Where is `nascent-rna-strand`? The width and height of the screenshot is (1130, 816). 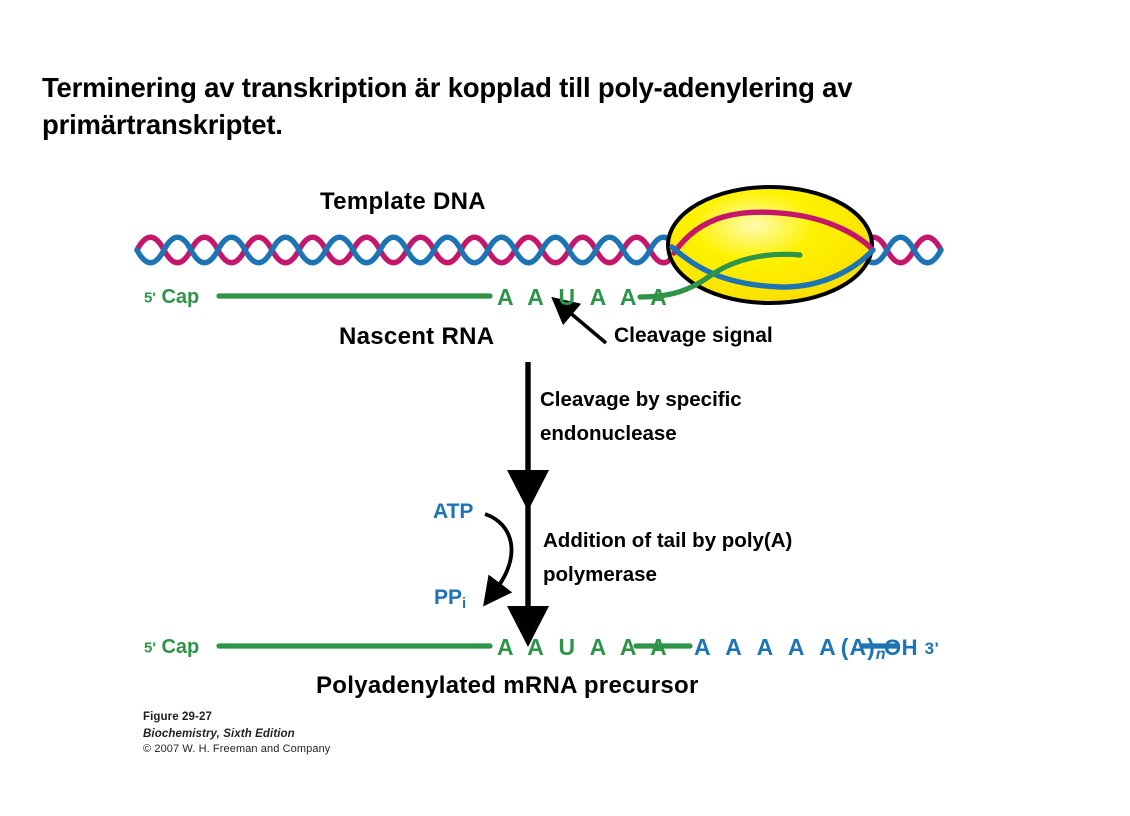
nascent-rna-strand is located at coordinates (720, 275).